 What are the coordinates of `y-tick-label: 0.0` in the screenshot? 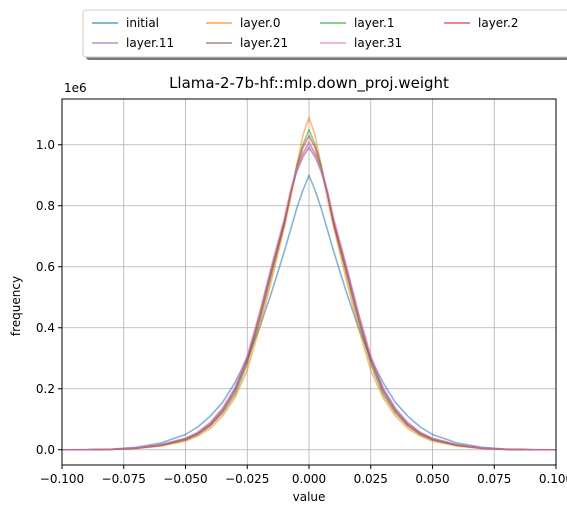 It's located at (45, 450).